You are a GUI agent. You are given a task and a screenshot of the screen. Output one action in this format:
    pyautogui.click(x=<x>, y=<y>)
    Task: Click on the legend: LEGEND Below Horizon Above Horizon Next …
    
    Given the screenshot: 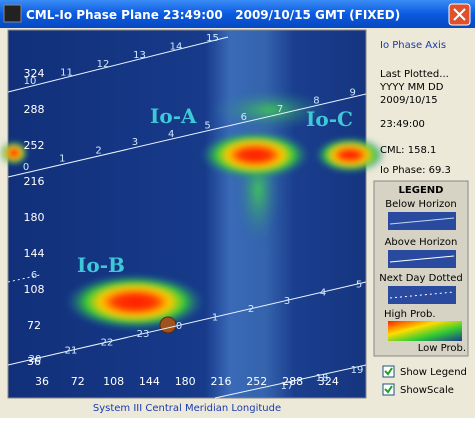 What is the action you would take?
    pyautogui.click(x=421, y=268)
    